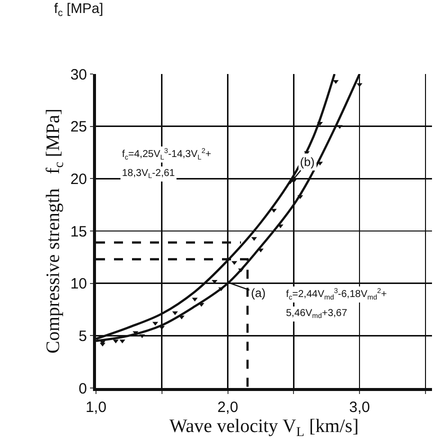 Image resolution: width=438 pixels, height=446 pixels. What do you see at coordinates (227, 407) in the screenshot?
I see `x-tick-label: 2,0` at bounding box center [227, 407].